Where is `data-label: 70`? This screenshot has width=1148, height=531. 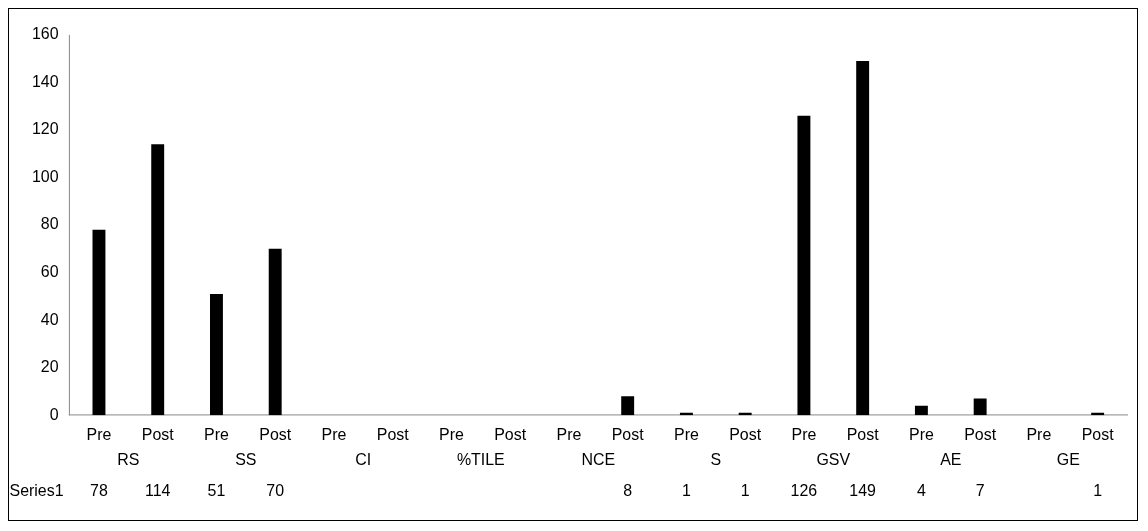 data-label: 70 is located at coordinates (275, 491).